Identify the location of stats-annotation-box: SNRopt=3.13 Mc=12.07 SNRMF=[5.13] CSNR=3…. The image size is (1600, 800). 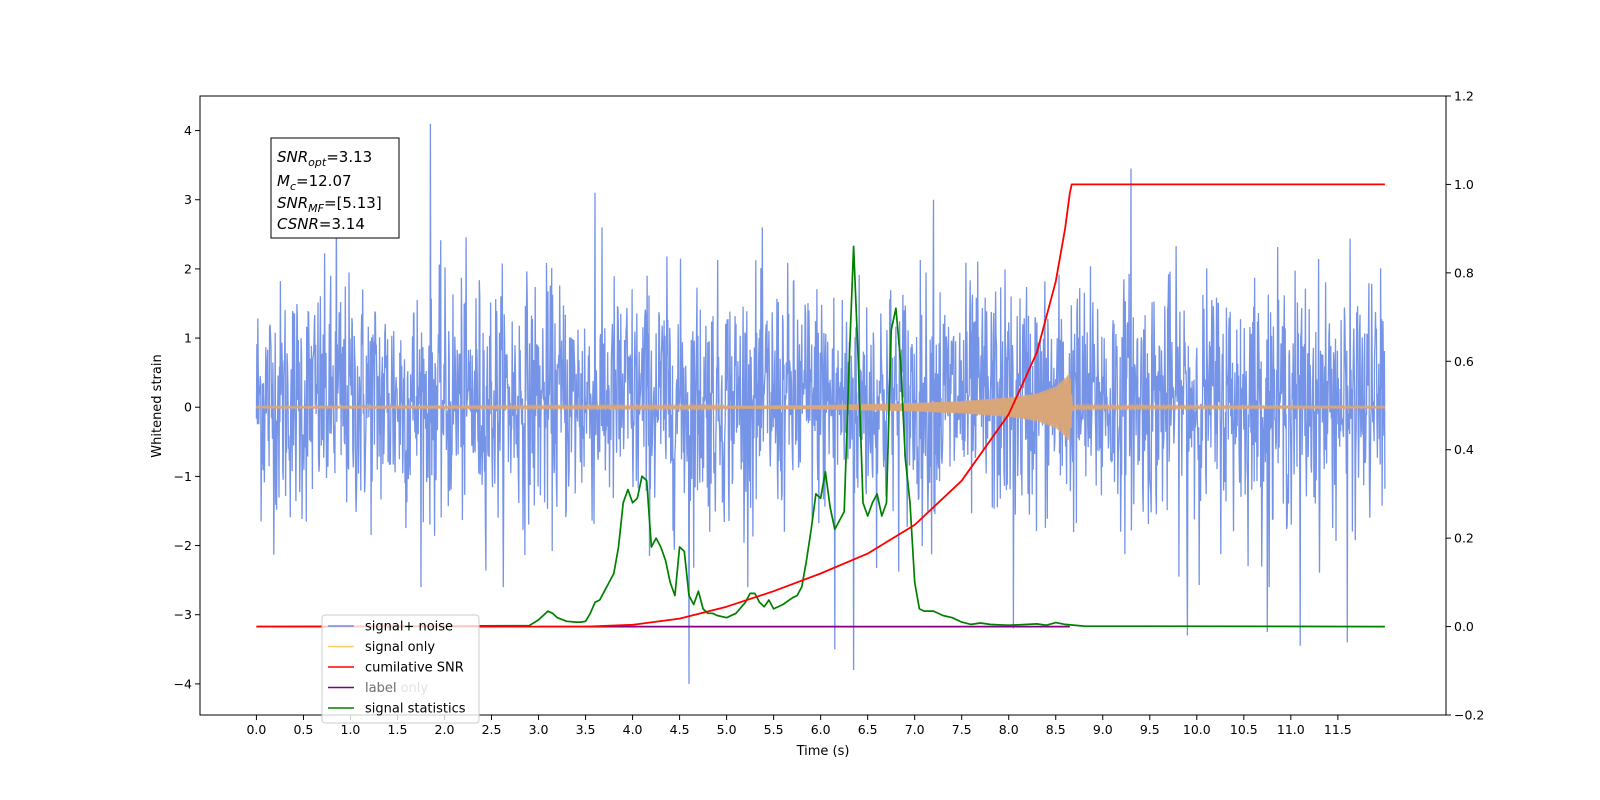
(335, 188).